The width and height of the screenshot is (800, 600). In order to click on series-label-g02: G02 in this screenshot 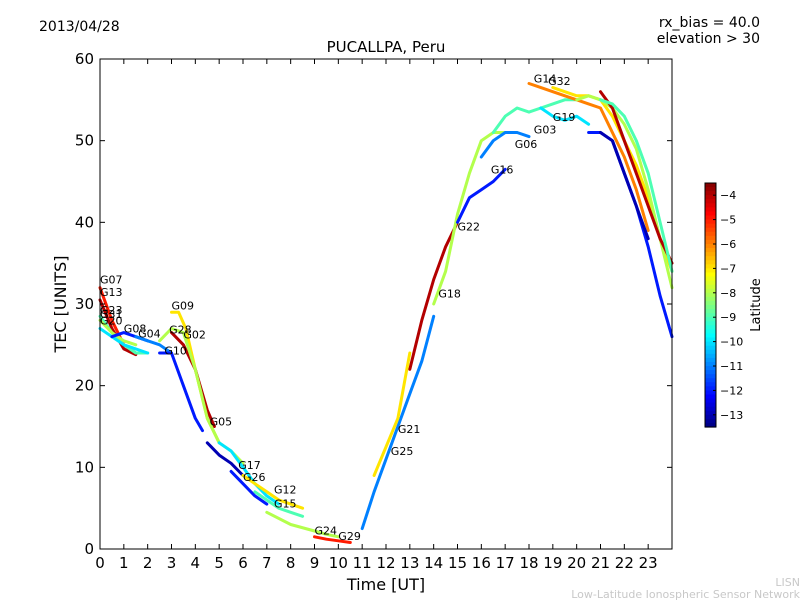, I will do `click(194, 334)`.